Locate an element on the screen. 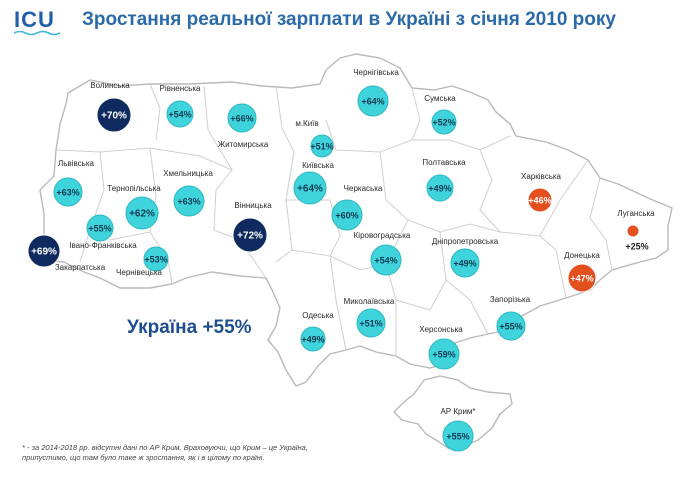  region-15-marker is located at coordinates (44, 251).